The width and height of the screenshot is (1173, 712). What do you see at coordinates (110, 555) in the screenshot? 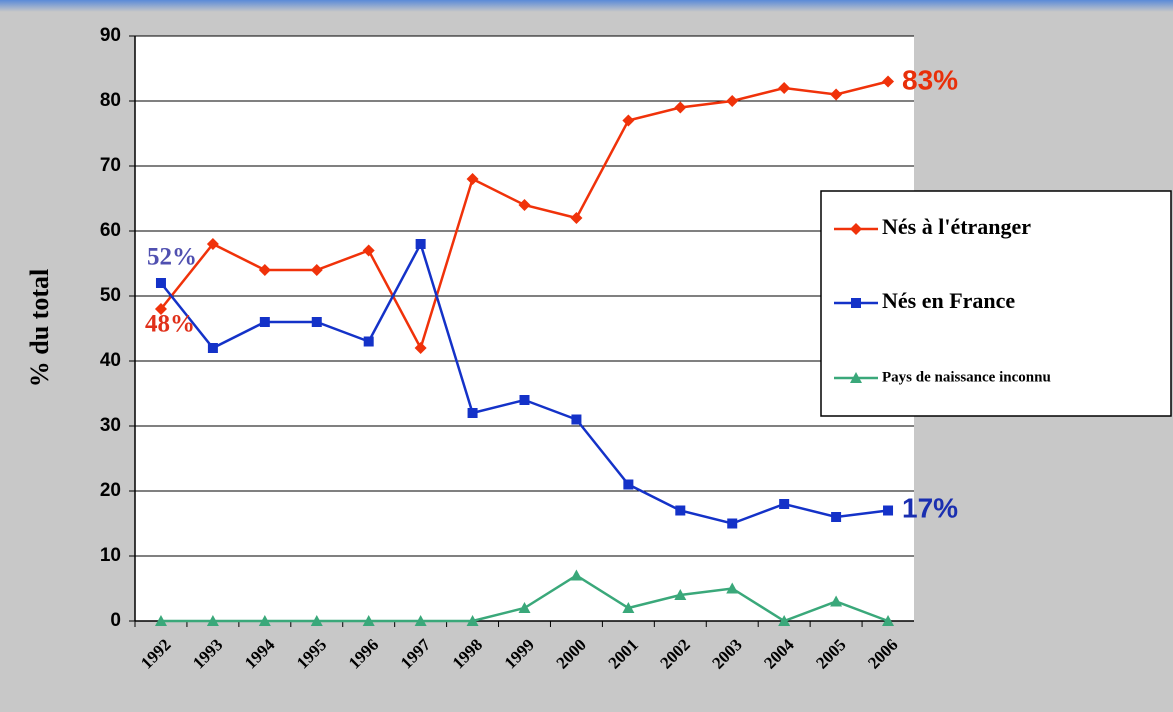
I see `y-tick-label: 10` at bounding box center [110, 555].